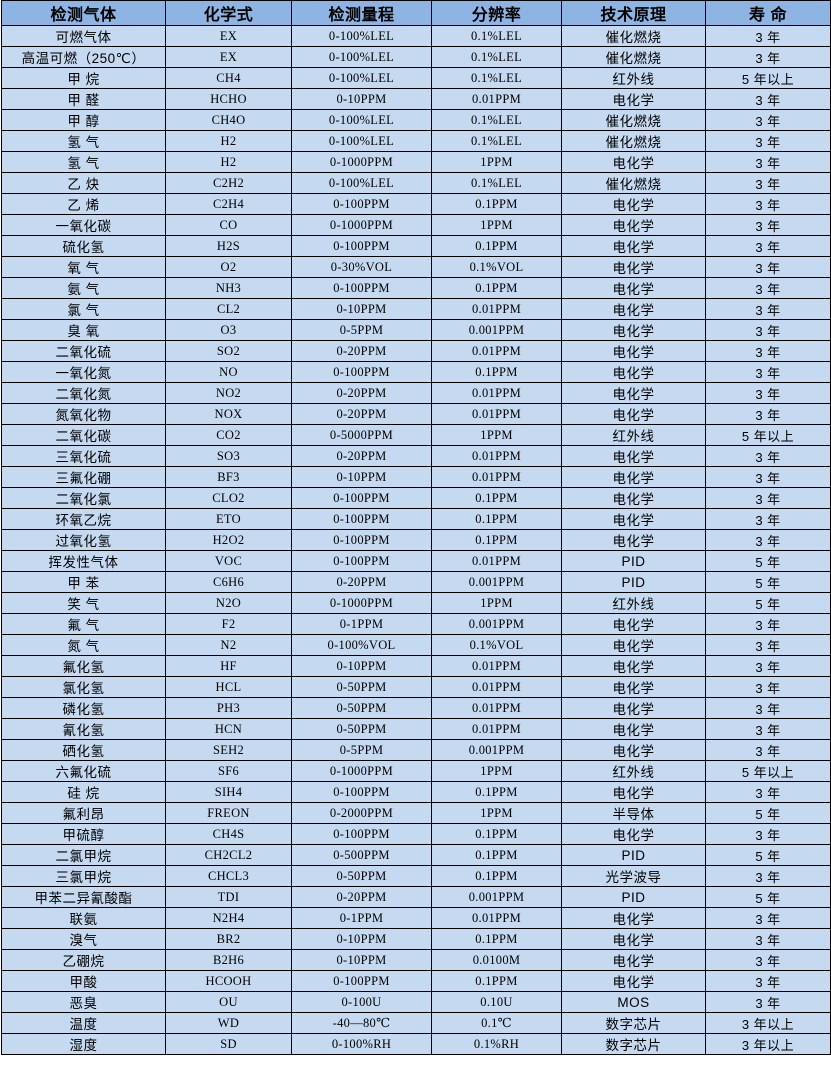  Describe the element at coordinates (83, 498) in the screenshot. I see `cell-gas-name: 二氧化氯` at that location.